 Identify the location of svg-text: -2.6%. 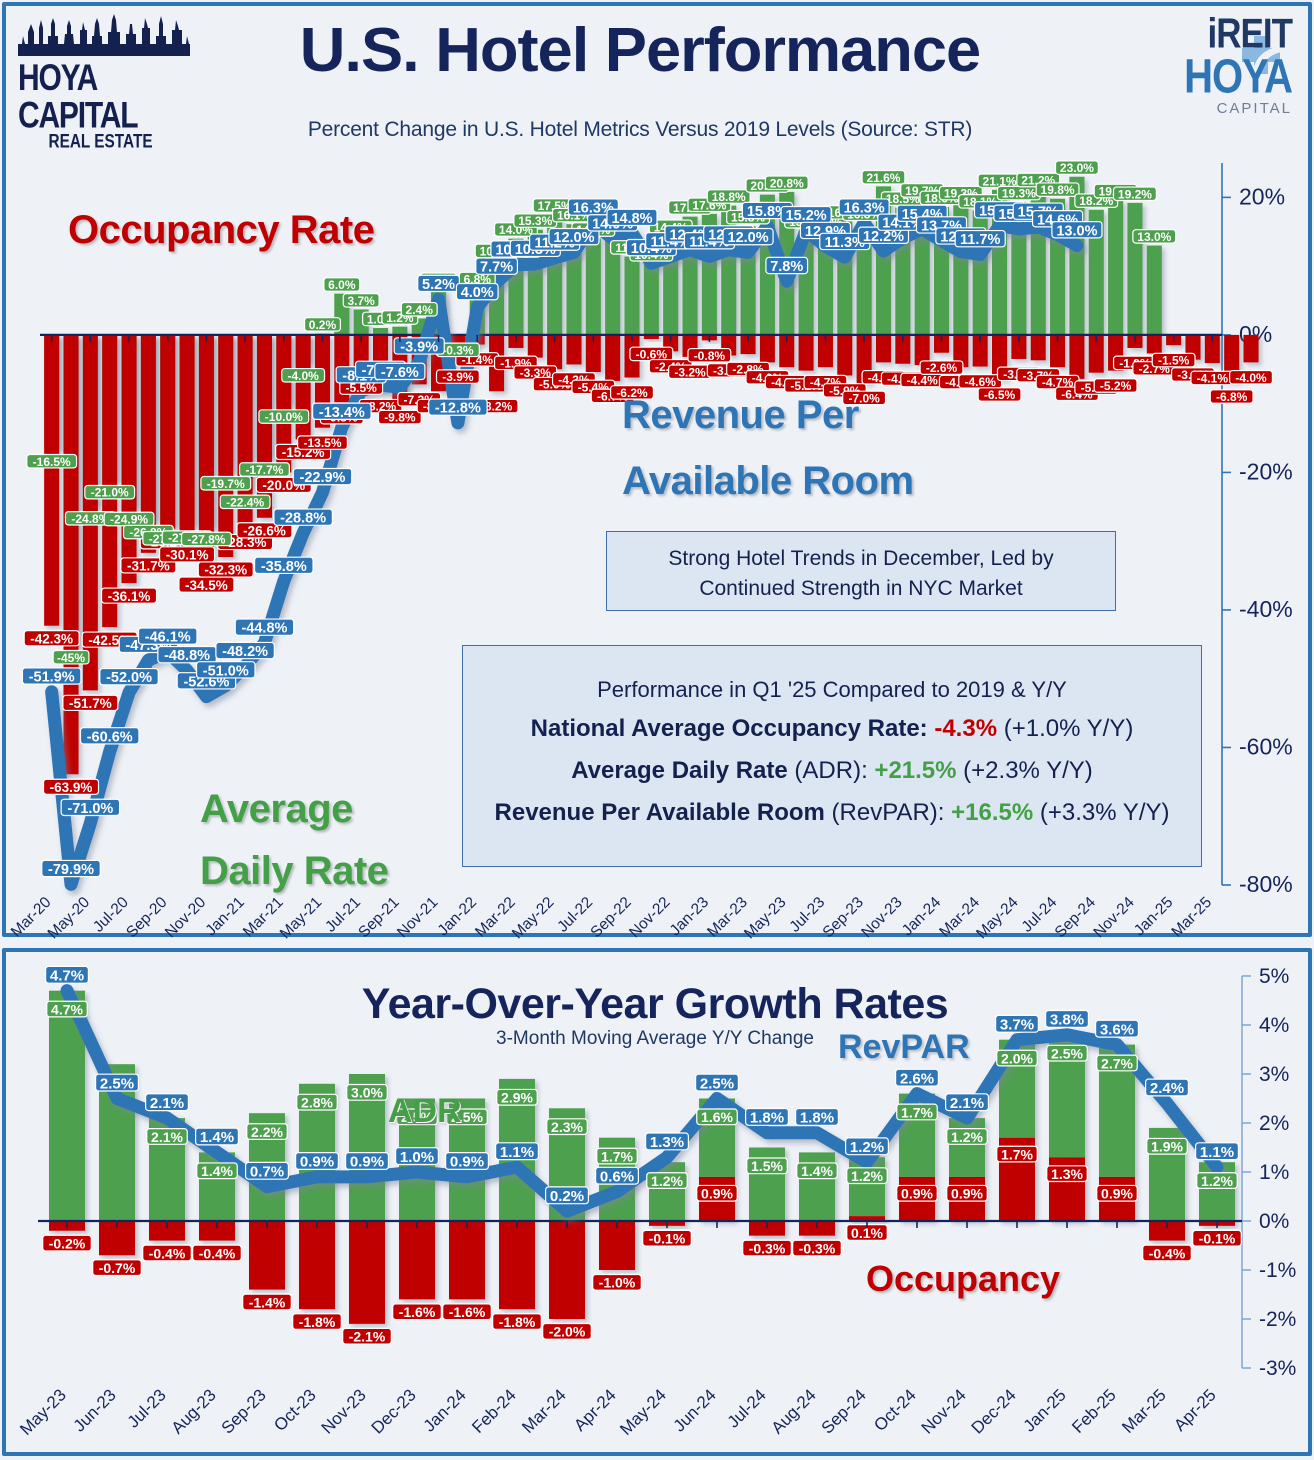
(942, 368).